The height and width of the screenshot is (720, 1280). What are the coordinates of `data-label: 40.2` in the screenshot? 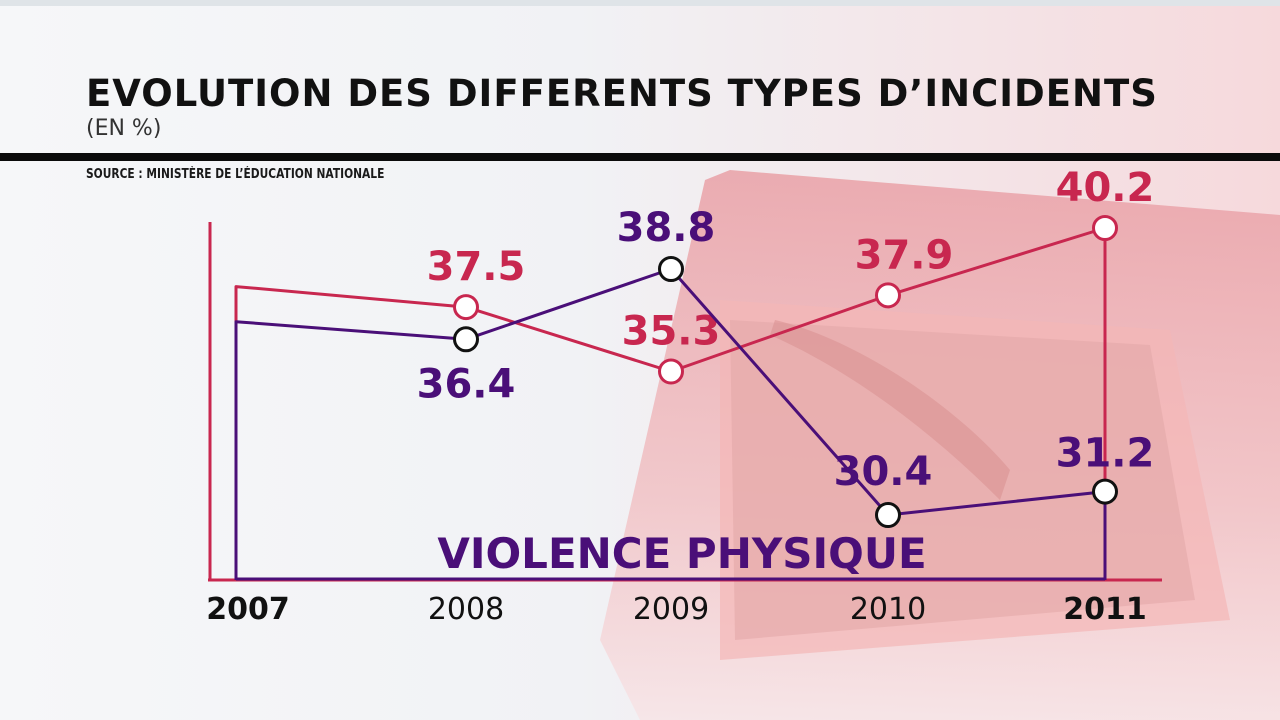 It's located at (1105, 188).